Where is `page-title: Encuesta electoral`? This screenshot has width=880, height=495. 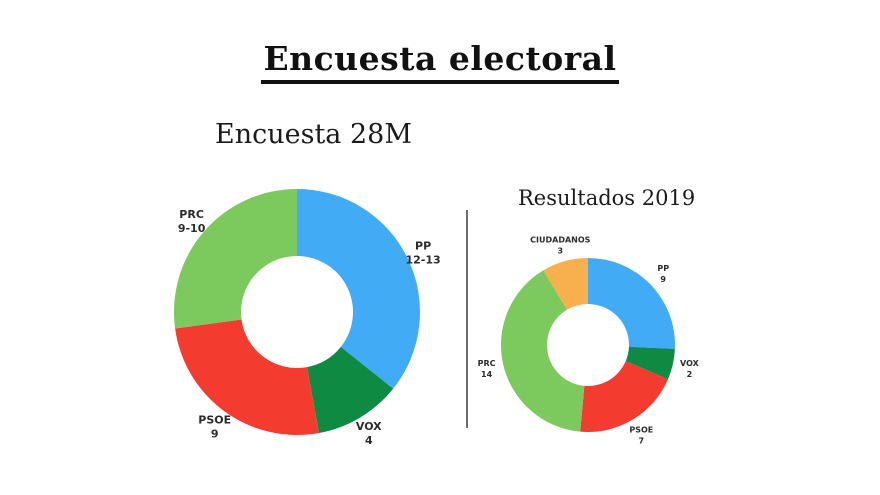 page-title: Encuesta electoral is located at coordinates (440, 62).